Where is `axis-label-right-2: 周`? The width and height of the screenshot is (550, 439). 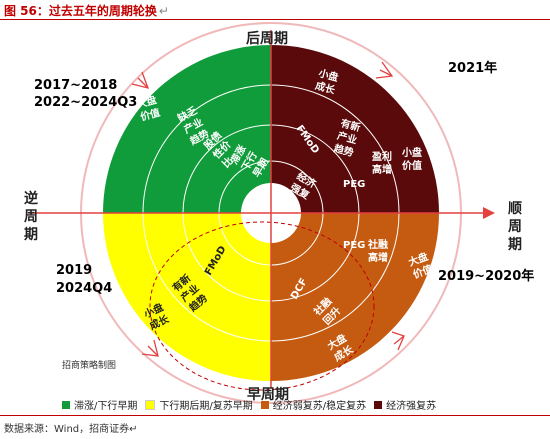
axis-label-right-2: 周 is located at coordinates (515, 227).